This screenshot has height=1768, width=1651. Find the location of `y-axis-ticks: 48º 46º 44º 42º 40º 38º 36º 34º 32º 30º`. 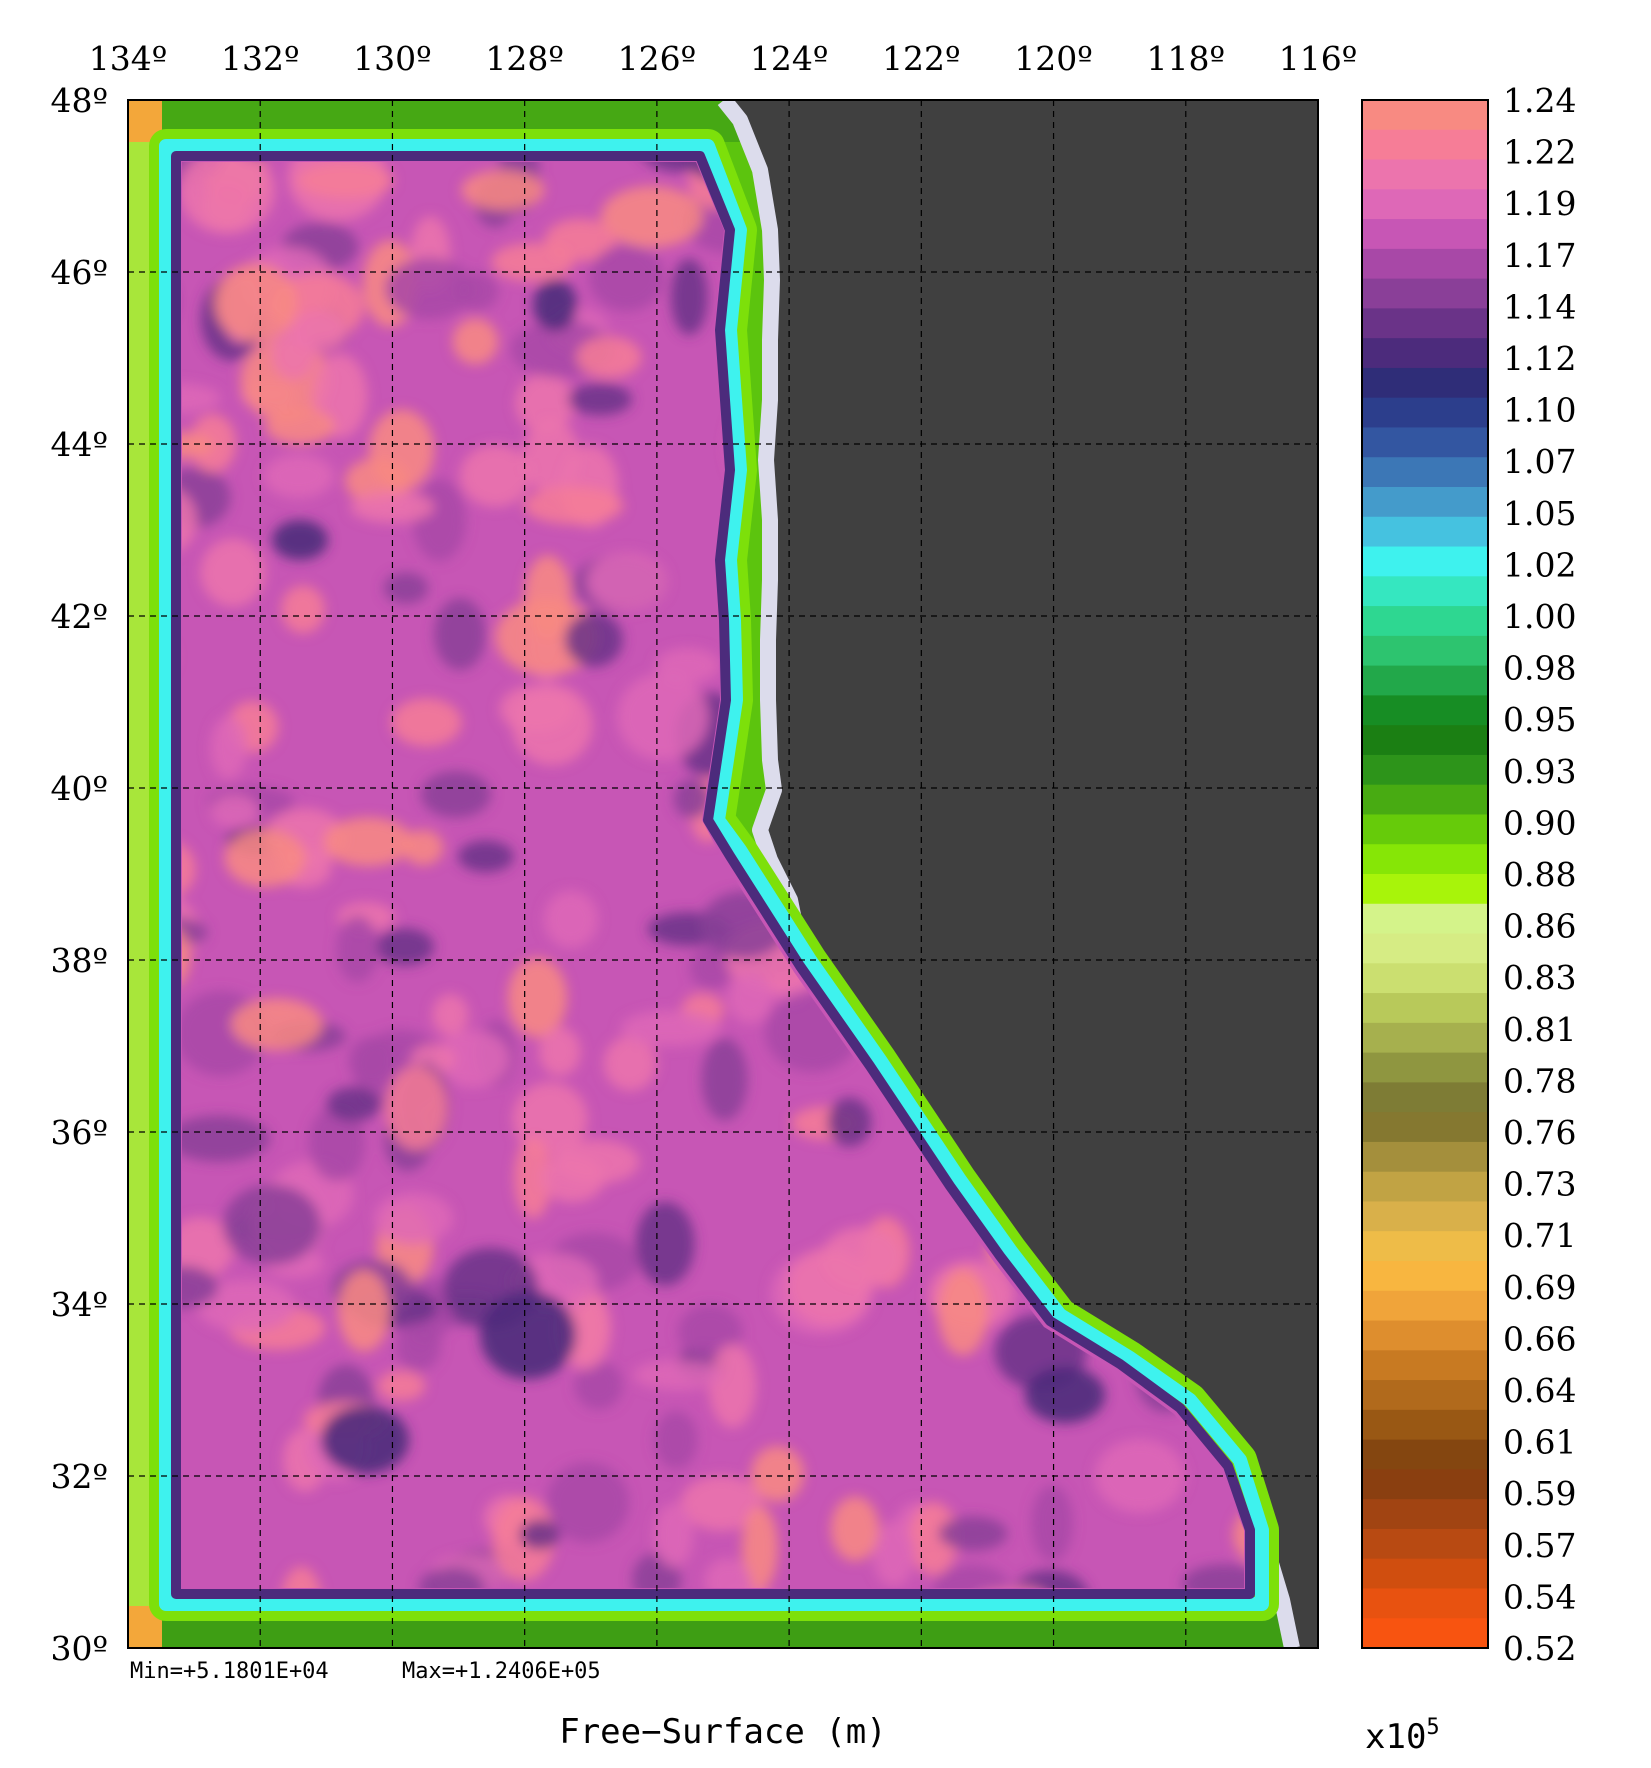

y-axis-ticks: 48º 46º 44º 42º 40º 38º 36º 34º 32º 30º is located at coordinates (79, 874).